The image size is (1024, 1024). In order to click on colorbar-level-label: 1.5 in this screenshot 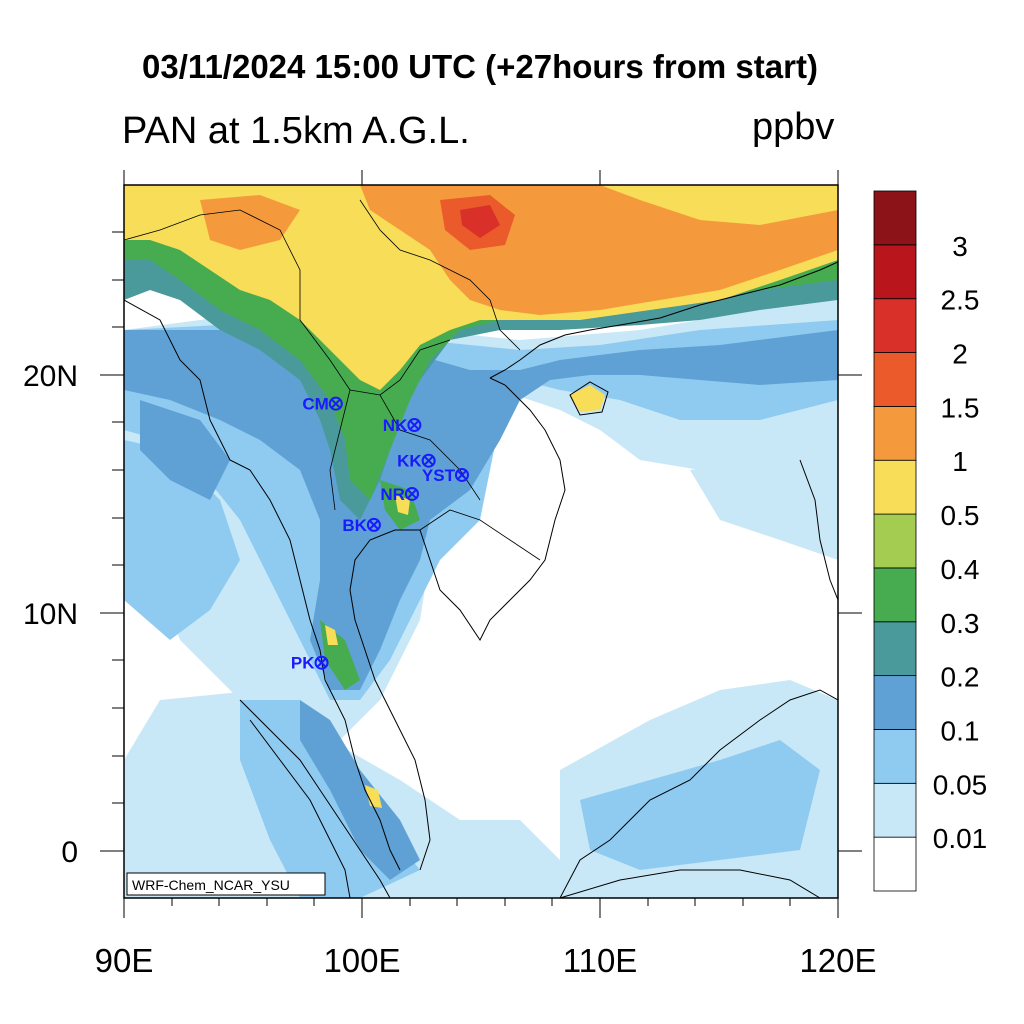, I will do `click(960, 407)`.